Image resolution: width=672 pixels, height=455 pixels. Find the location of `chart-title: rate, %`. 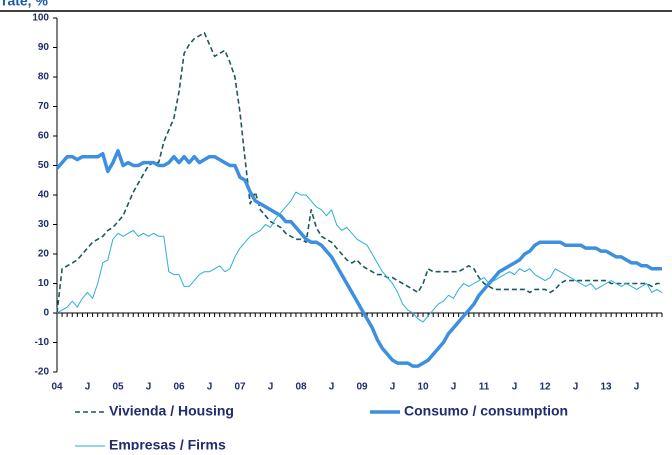

chart-title: rate, % is located at coordinates (25, 4).